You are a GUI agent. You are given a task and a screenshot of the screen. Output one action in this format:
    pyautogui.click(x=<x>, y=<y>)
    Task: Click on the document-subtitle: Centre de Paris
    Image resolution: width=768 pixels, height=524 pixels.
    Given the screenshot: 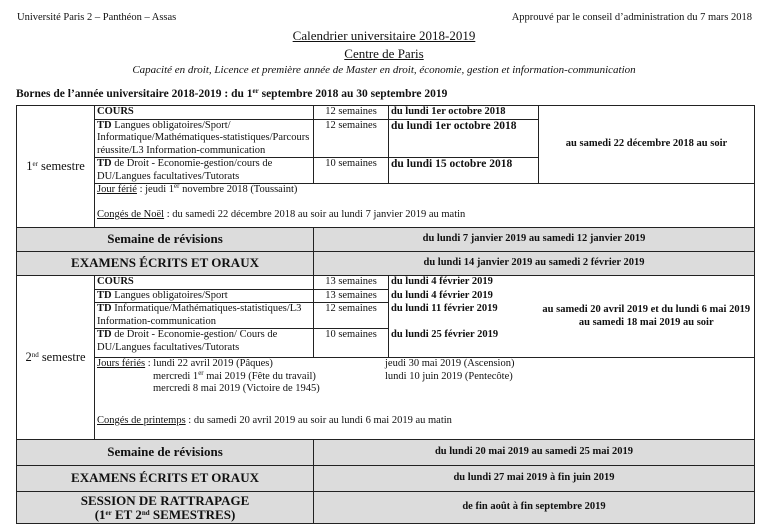 What is the action you would take?
    pyautogui.click(x=384, y=53)
    